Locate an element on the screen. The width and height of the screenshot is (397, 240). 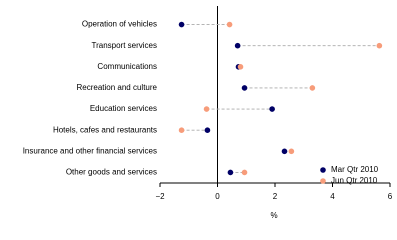
x-axis-label: % is located at coordinates (273, 215).